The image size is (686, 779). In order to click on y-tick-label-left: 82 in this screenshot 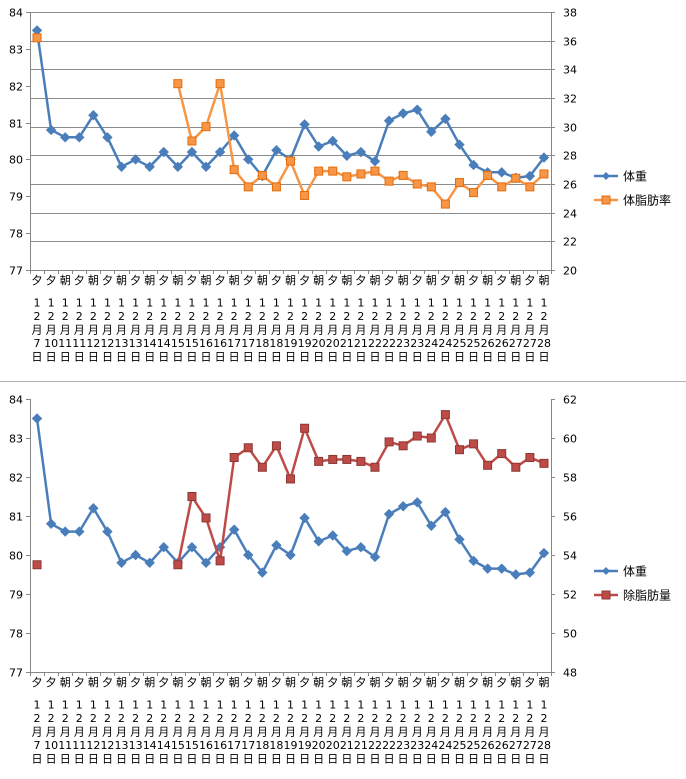, I will do `click(16, 478)`.